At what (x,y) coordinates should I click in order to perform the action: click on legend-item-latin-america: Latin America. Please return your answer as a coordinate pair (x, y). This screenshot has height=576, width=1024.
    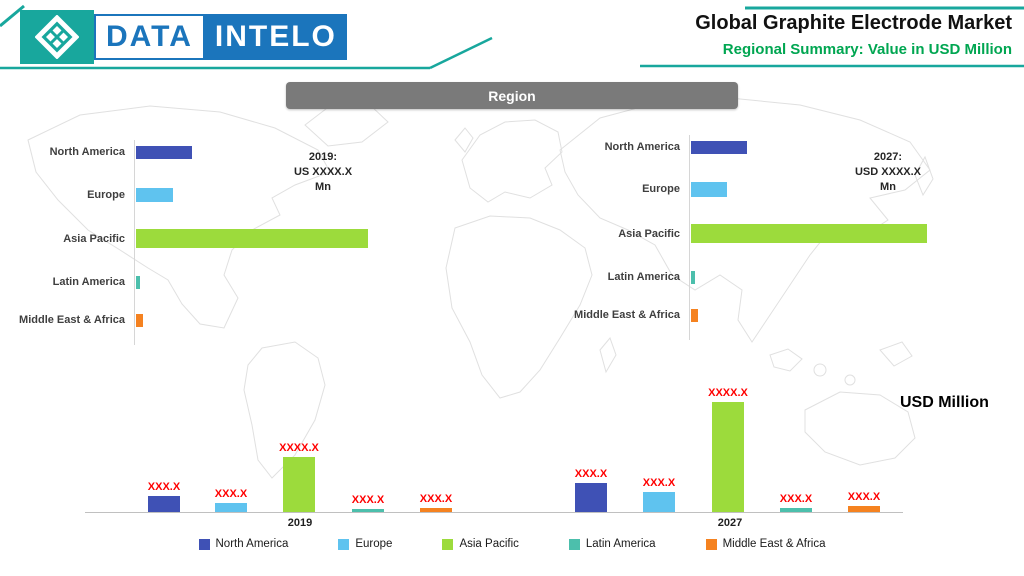
    Looking at the image, I should click on (612, 544).